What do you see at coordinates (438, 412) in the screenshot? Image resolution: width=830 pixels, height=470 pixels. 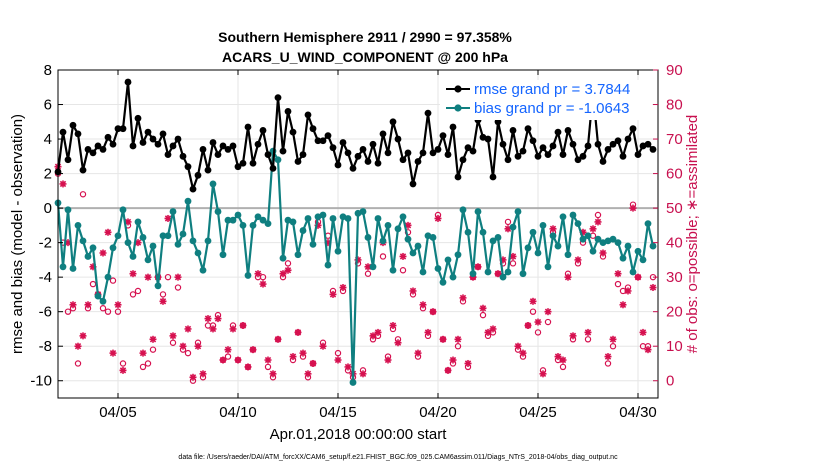 I see `x-tick-label: 04/20` at bounding box center [438, 412].